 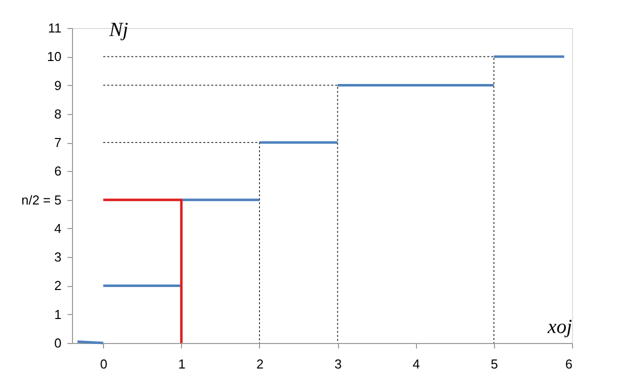 What do you see at coordinates (58, 85) in the screenshot?
I see `y-tick-label: 9` at bounding box center [58, 85].